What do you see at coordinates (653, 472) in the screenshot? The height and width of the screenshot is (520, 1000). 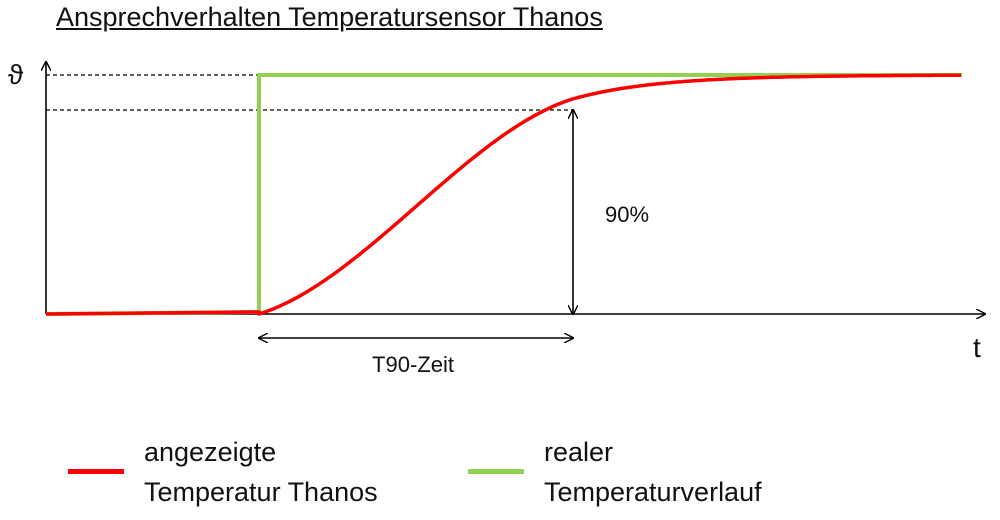 I see `legend-label-real: realer Temperaturverlauf` at bounding box center [653, 472].